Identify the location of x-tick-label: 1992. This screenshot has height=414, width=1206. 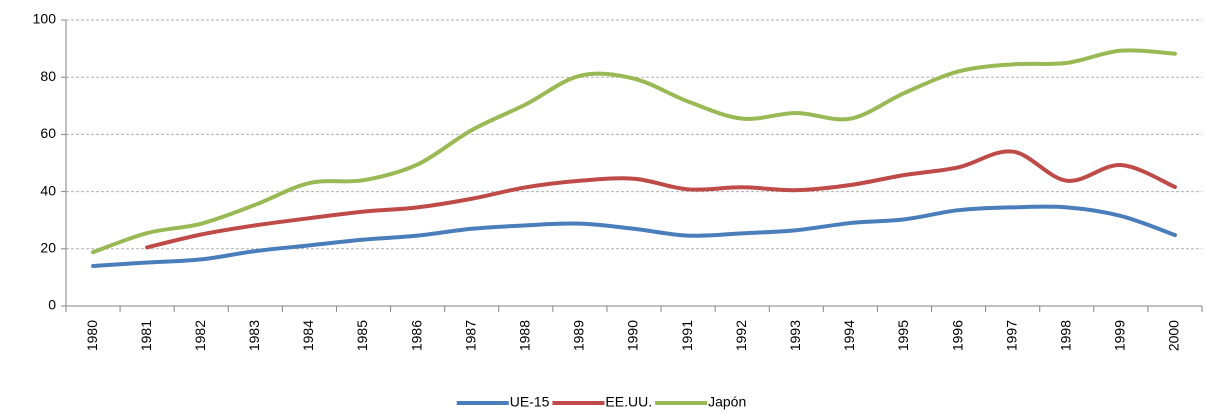
(741, 335).